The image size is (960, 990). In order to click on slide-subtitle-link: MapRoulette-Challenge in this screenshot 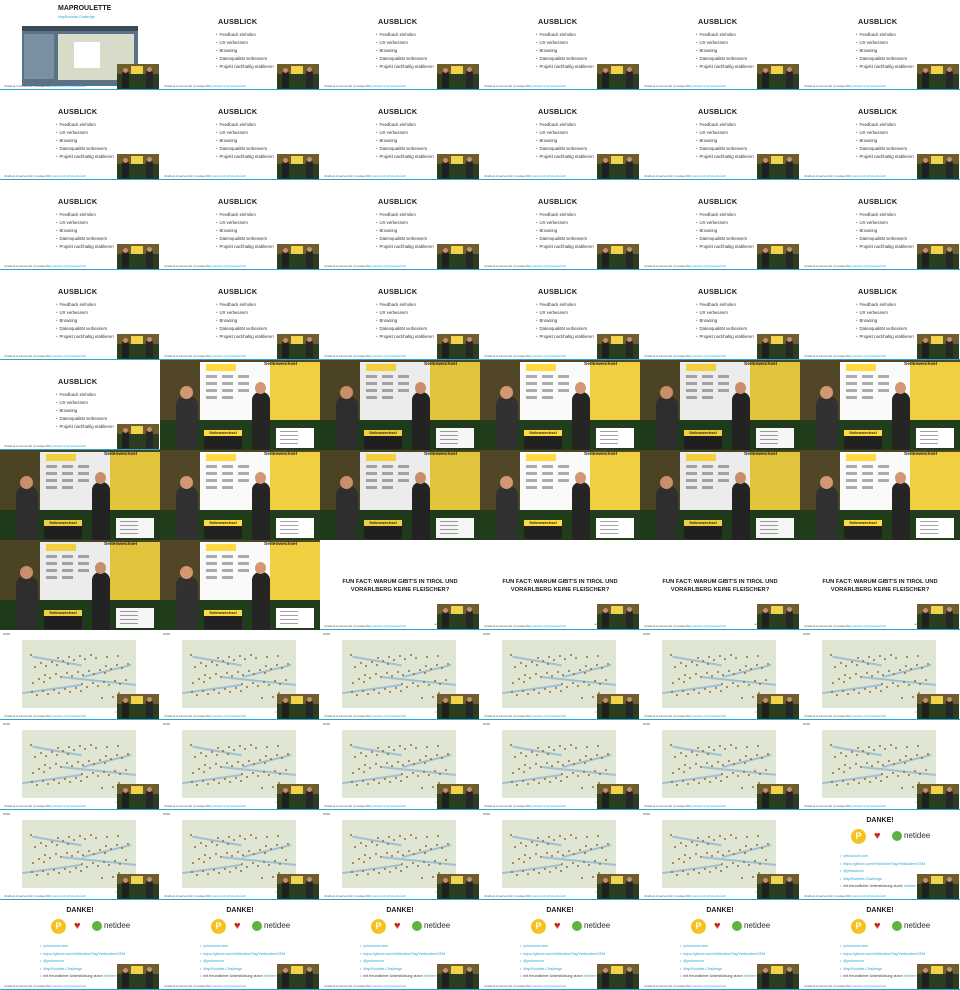, I will do `click(76, 17)`.